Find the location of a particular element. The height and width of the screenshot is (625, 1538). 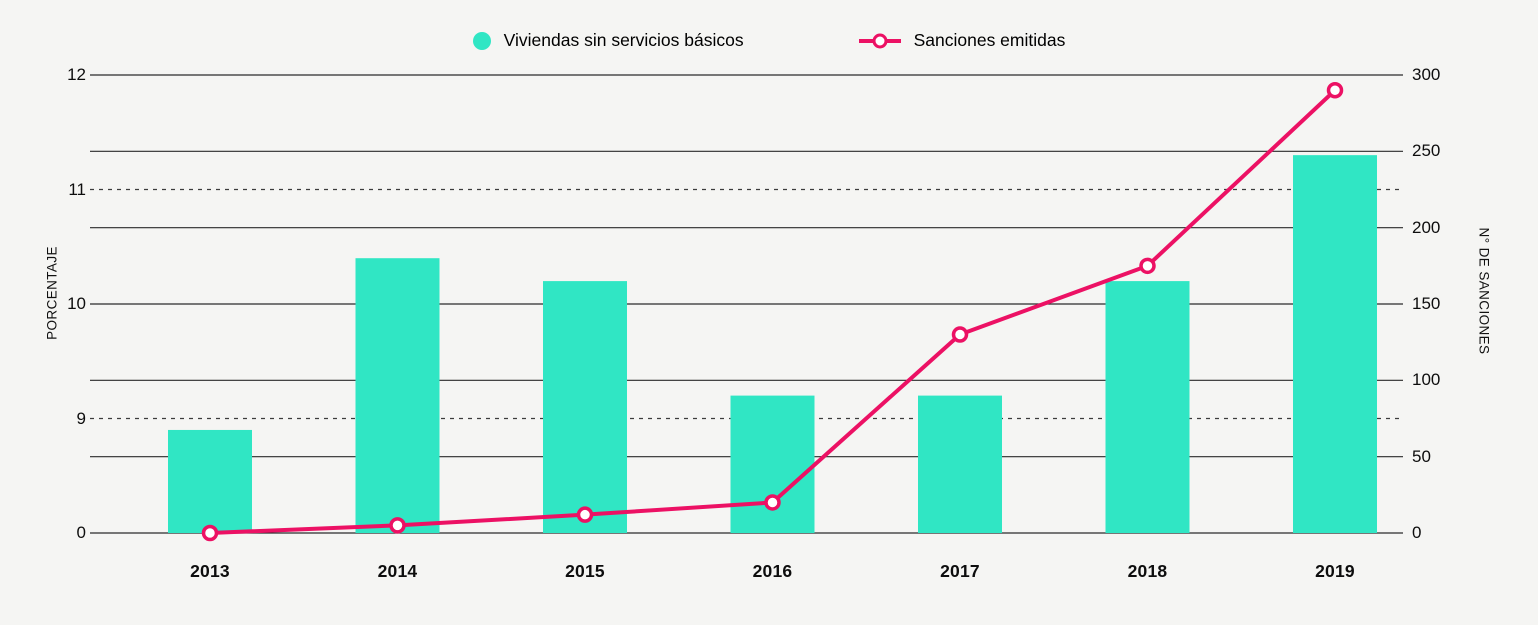

y-left-tick-11: 11 is located at coordinates (77, 189).